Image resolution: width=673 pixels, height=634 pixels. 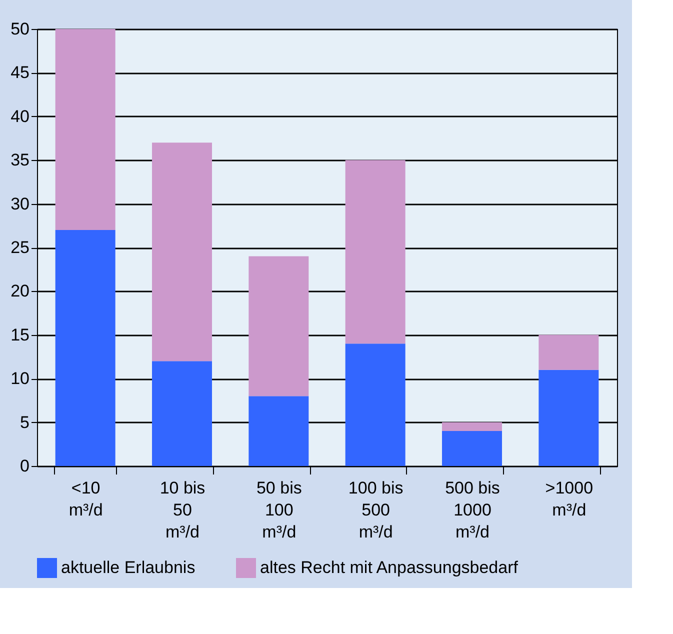 I want to click on y-tick-label: 40, so click(x=20, y=116).